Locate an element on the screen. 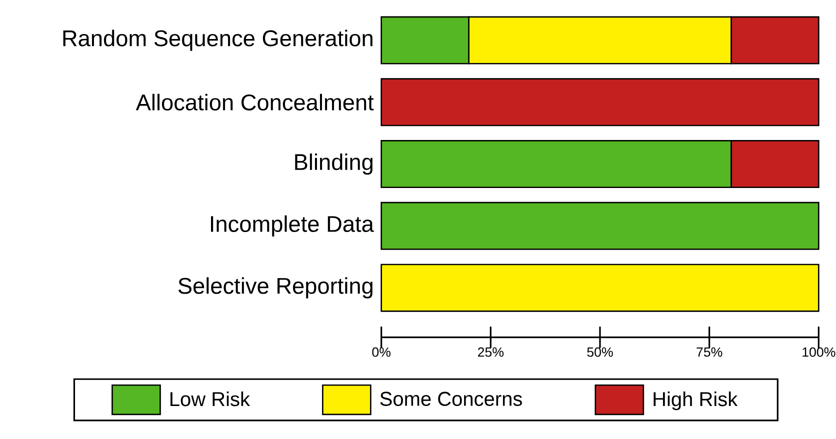 The image size is (836, 439). x-tick-label: 100% is located at coordinates (819, 352).